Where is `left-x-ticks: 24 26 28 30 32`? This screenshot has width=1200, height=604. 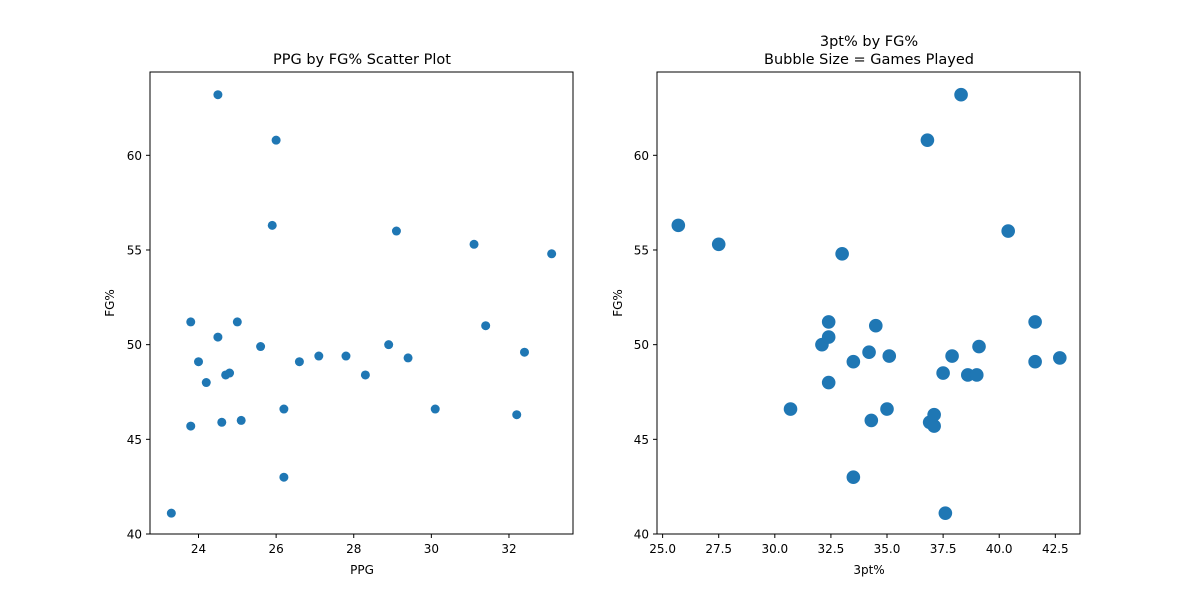
left-x-ticks: 24 26 28 30 32 is located at coordinates (354, 545).